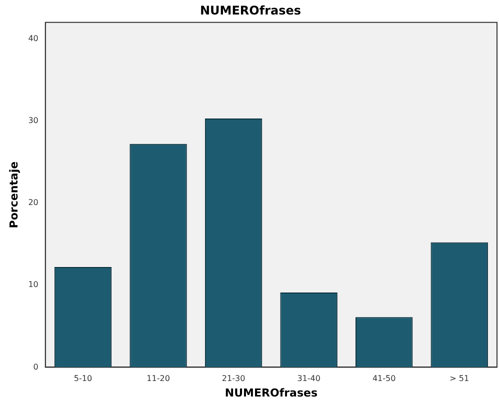 This screenshot has width=499, height=400. Describe the element at coordinates (384, 379) in the screenshot. I see `x-tick-label: 41-50` at that location.